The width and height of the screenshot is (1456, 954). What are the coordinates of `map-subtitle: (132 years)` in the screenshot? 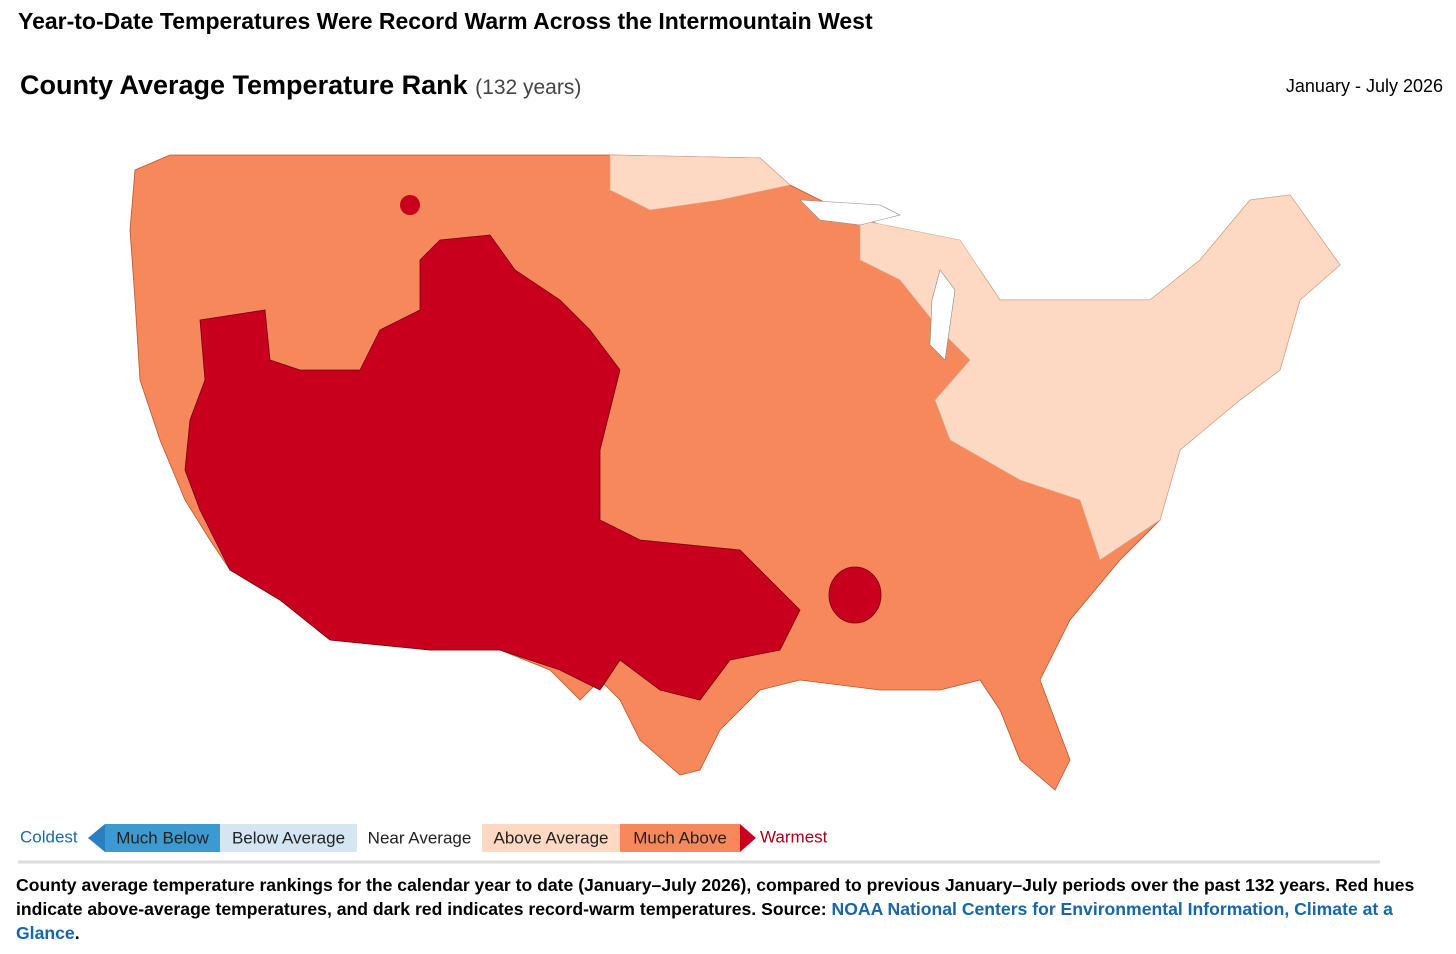 It's located at (528, 87).